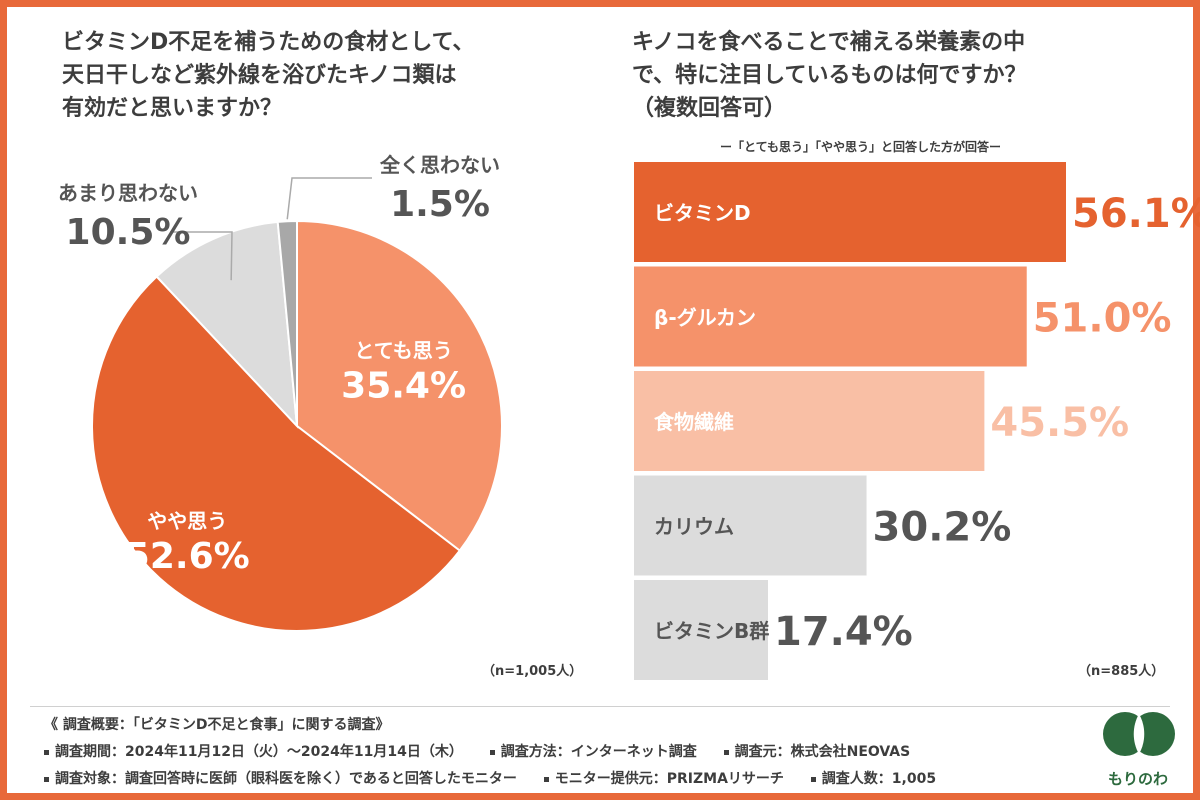 This screenshot has width=1200, height=800. Describe the element at coordinates (873, 778) in the screenshot. I see `survey-respondent-count: 調査人数：1,005` at that location.